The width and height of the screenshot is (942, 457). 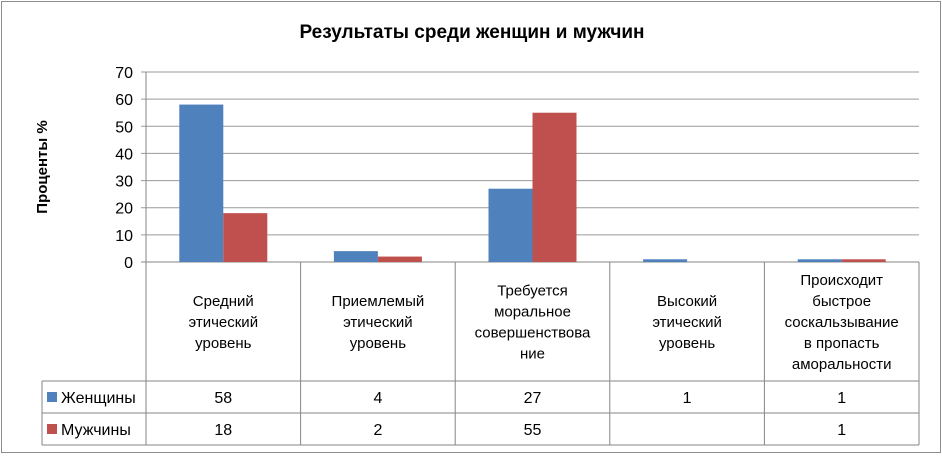 What do you see at coordinates (124, 168) in the screenshot?
I see `y-axis-ticks: 0 10 20 30 40 50 60 70` at bounding box center [124, 168].